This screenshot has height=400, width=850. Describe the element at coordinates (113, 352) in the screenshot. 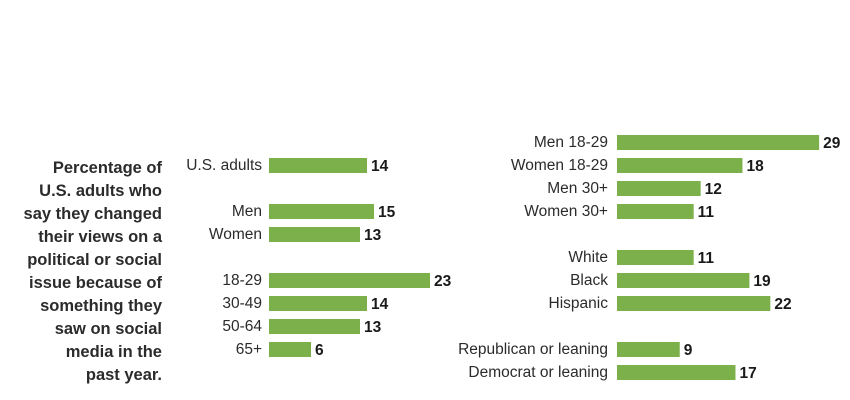

I see `description-line: media in the` at that location.